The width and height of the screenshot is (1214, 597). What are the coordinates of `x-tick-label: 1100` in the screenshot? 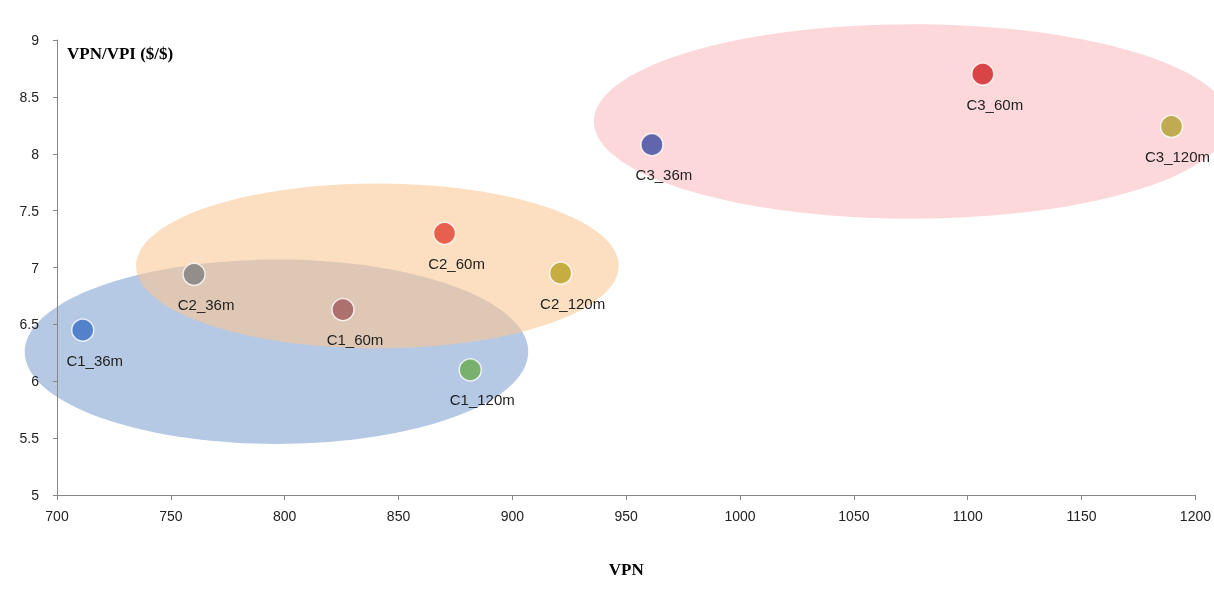 It's located at (968, 516).